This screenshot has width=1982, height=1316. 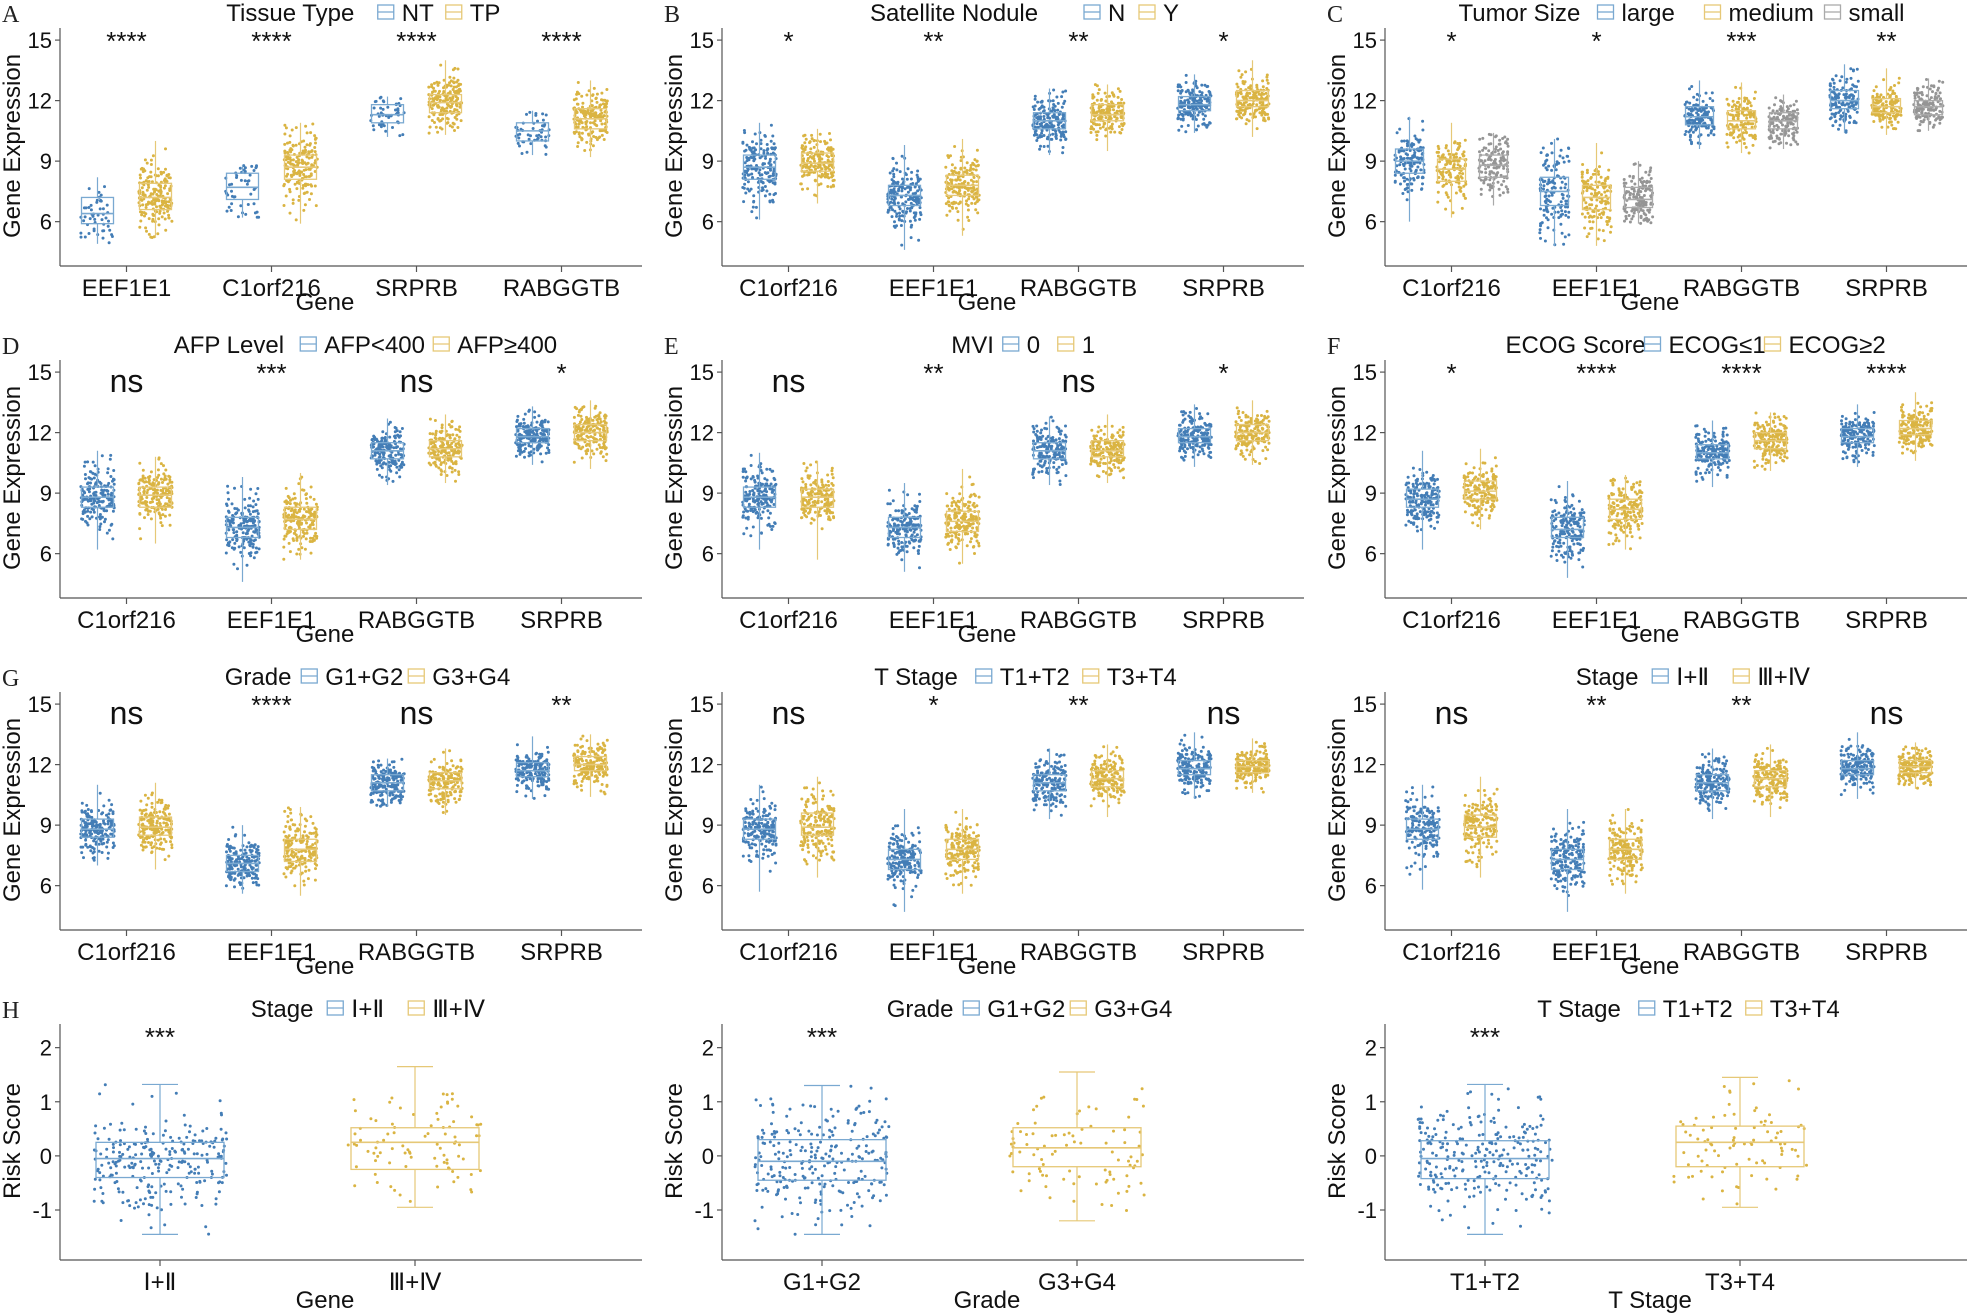 What do you see at coordinates (708, 1102) in the screenshot?
I see `y-tick-label: 1` at bounding box center [708, 1102].